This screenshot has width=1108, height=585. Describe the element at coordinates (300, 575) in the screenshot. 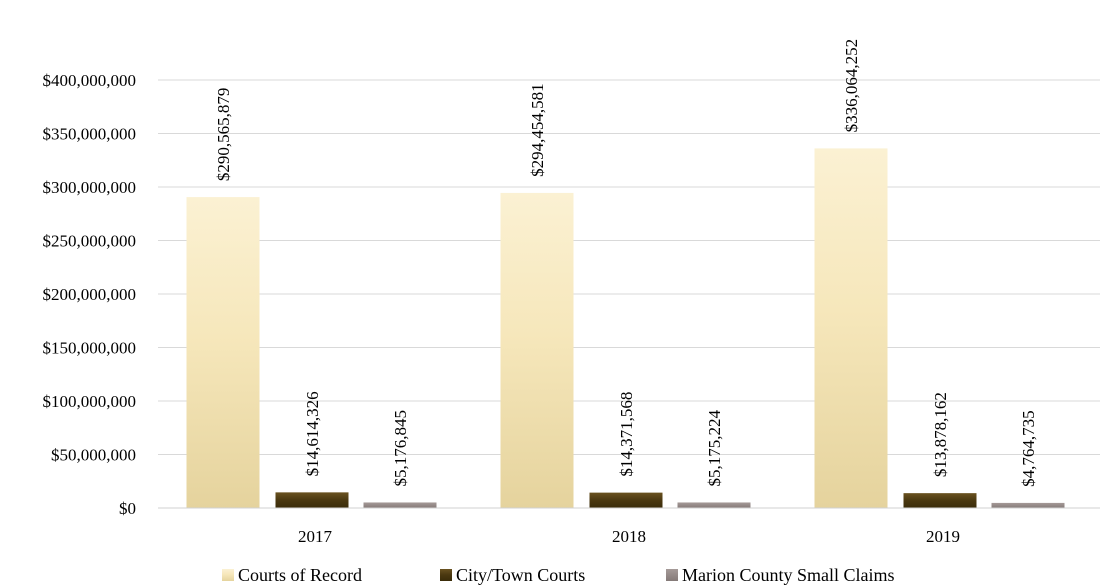

I see `legend-label: Courts of Record` at that location.